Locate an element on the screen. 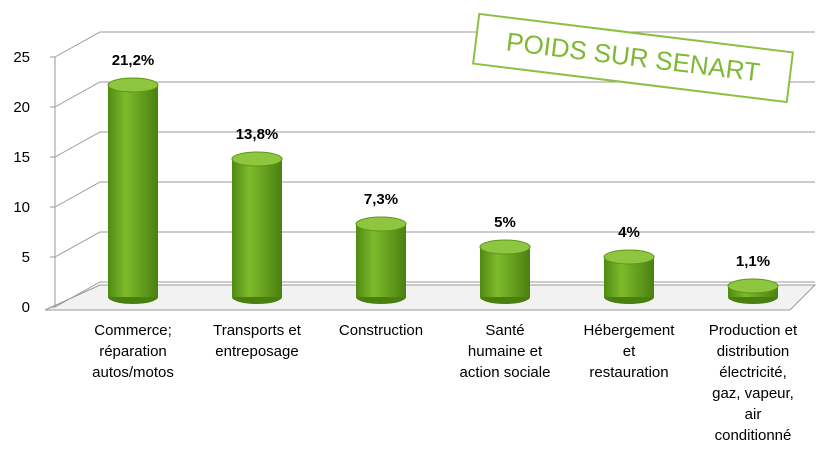 This screenshot has width=829, height=462. data-label: 4% is located at coordinates (629, 232).